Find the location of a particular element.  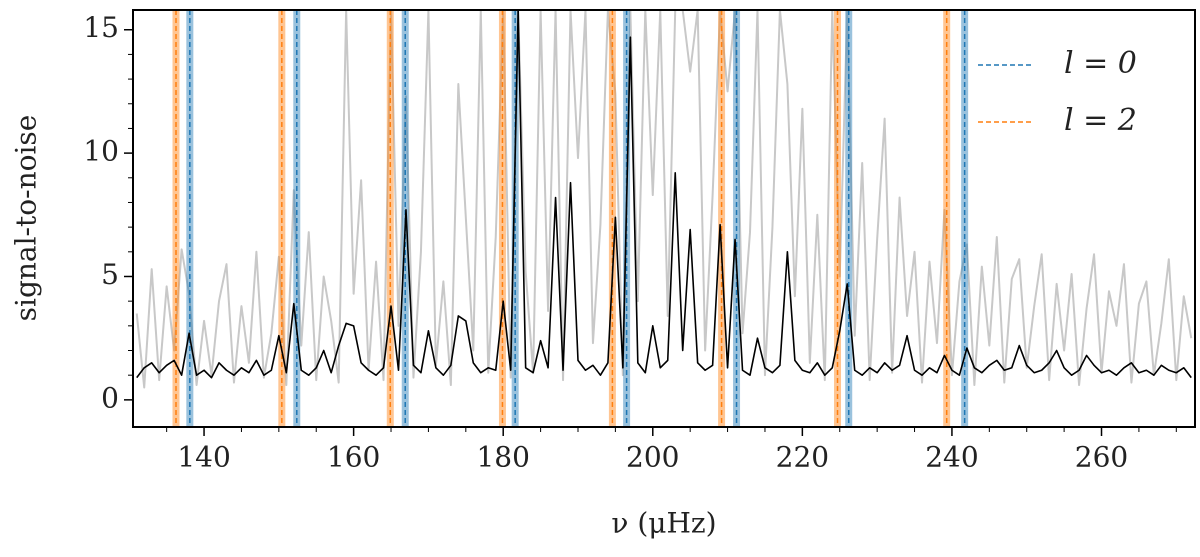

x-tick-label: 260 is located at coordinates (1101, 457).